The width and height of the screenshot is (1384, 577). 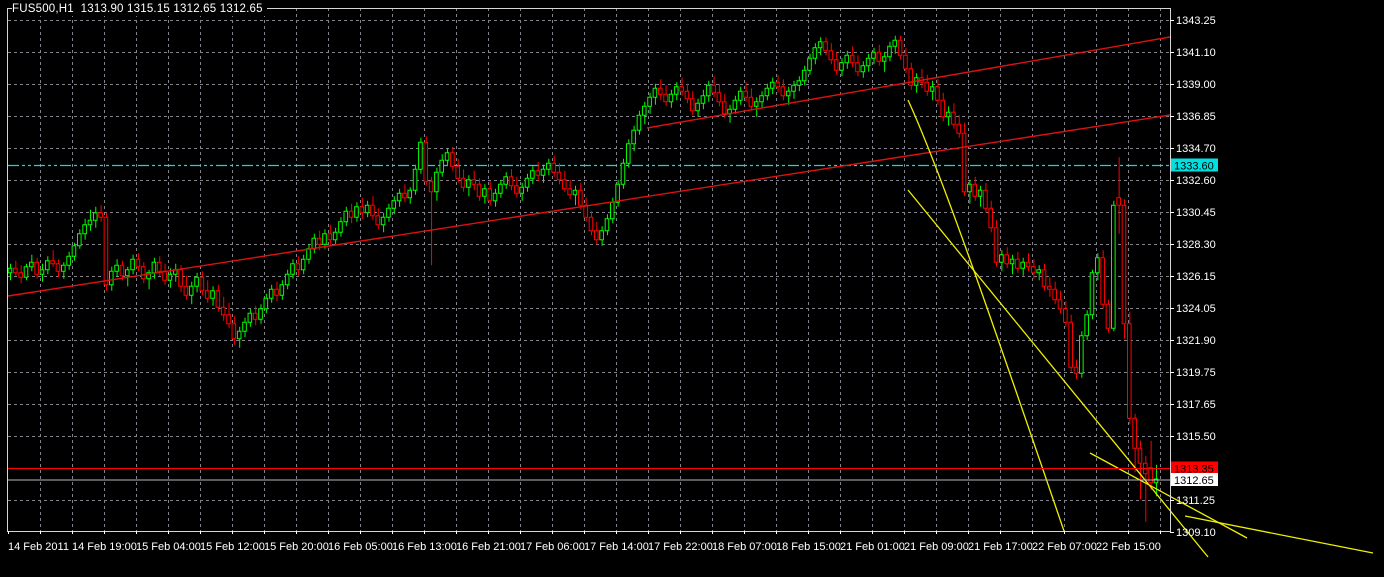 What do you see at coordinates (986, 315) in the screenshot?
I see `yellow-curve` at bounding box center [986, 315].